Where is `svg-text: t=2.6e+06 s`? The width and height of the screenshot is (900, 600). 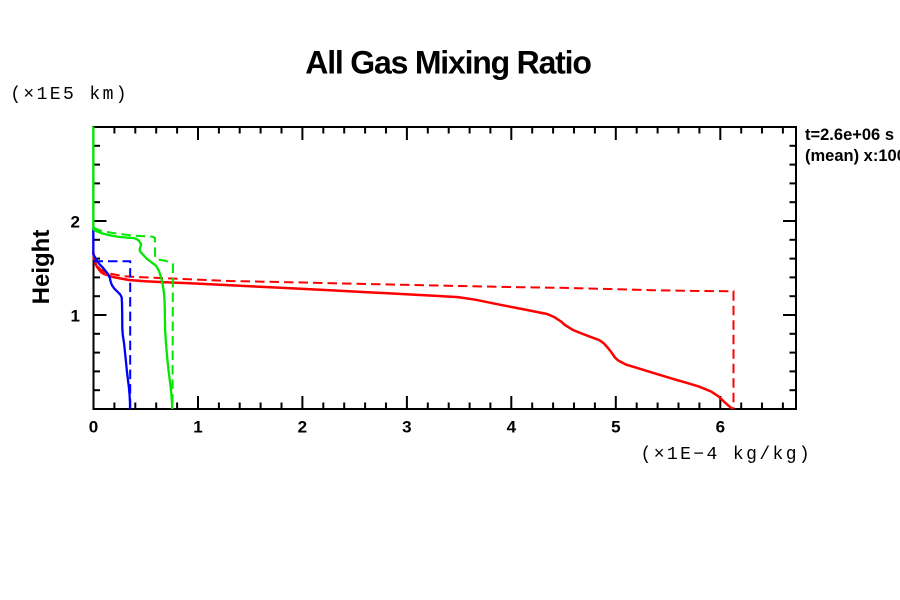 svg-text: t=2.6e+06 s is located at coordinates (849, 135).